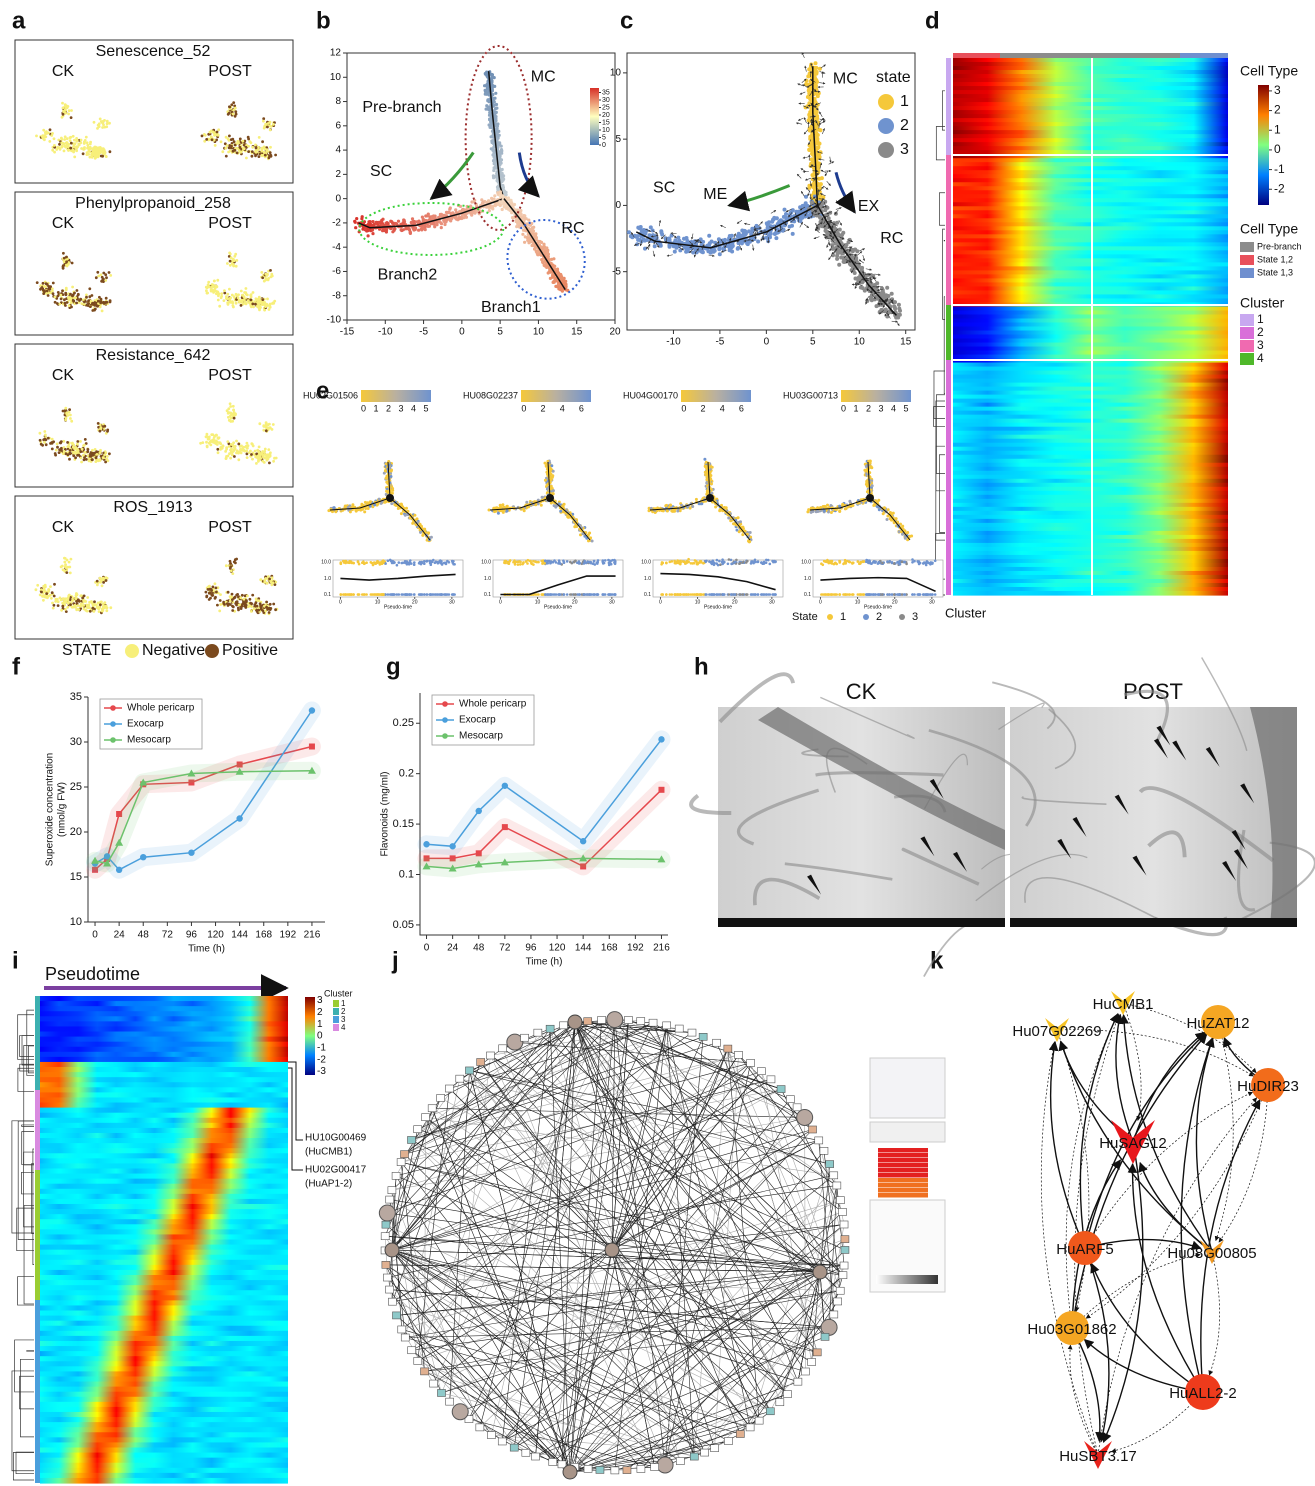  What do you see at coordinates (250, 650) in the screenshot?
I see `legend-label: Positive` at bounding box center [250, 650].